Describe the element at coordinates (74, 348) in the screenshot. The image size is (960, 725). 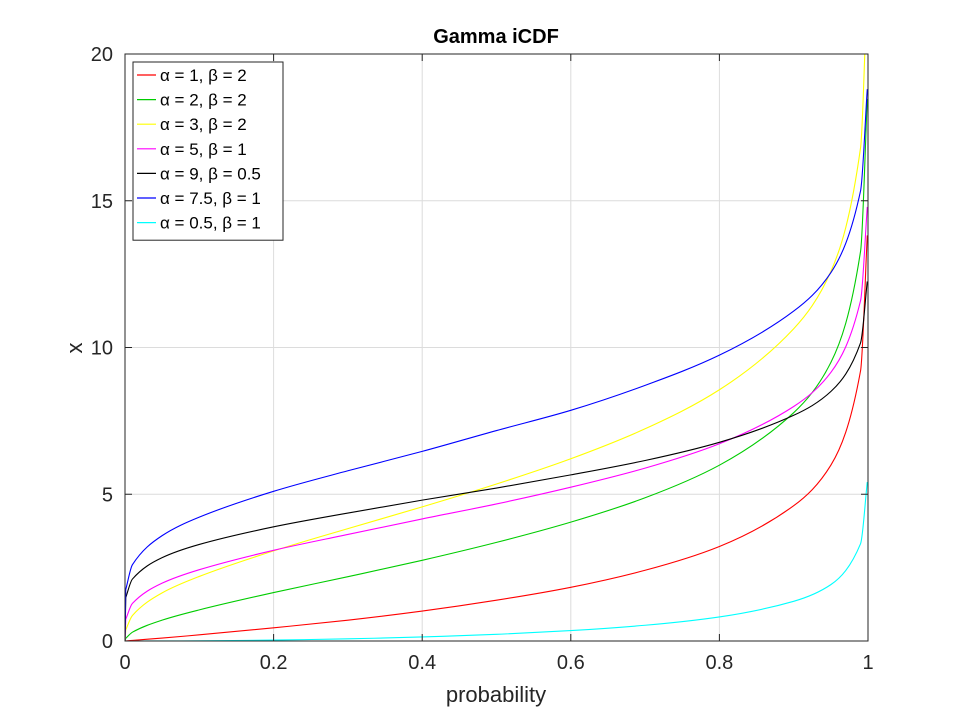
I see `y-axis-label: x` at that location.